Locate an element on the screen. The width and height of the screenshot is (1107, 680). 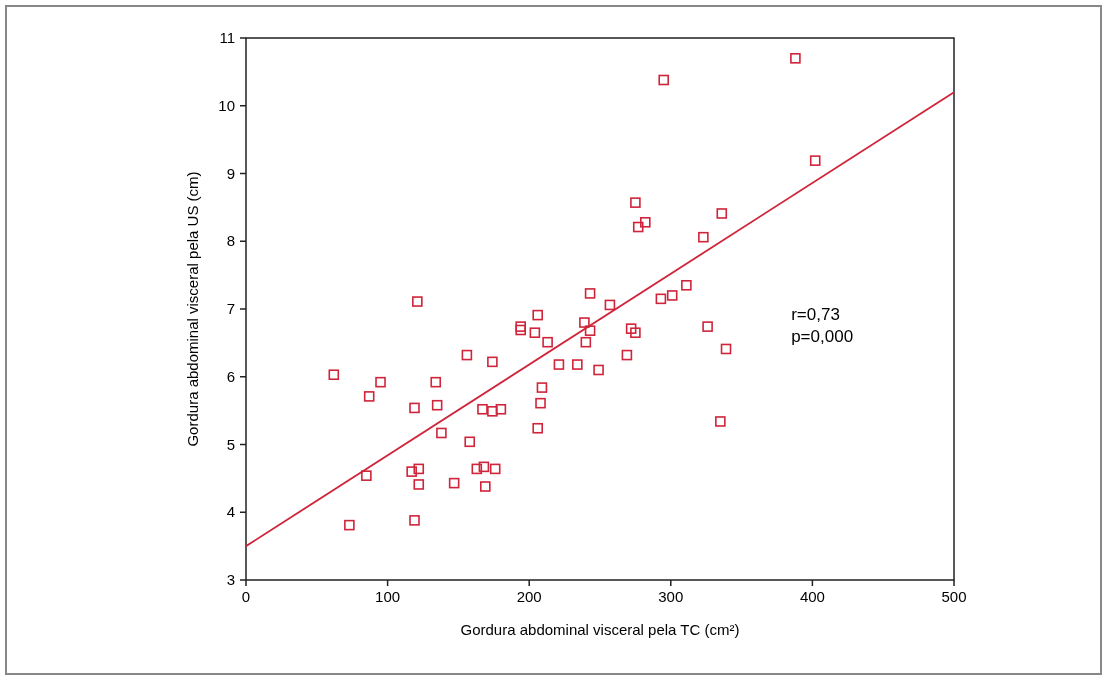
y-tick-label: 6 is located at coordinates (230, 376).